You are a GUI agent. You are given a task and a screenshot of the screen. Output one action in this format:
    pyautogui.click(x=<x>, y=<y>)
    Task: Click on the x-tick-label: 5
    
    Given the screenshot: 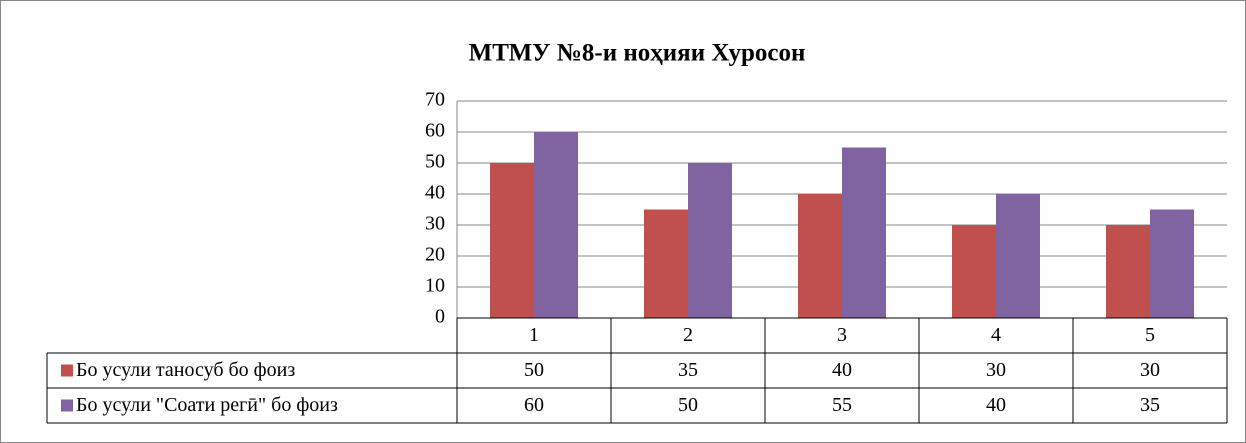 What is the action you would take?
    pyautogui.click(x=1150, y=335)
    